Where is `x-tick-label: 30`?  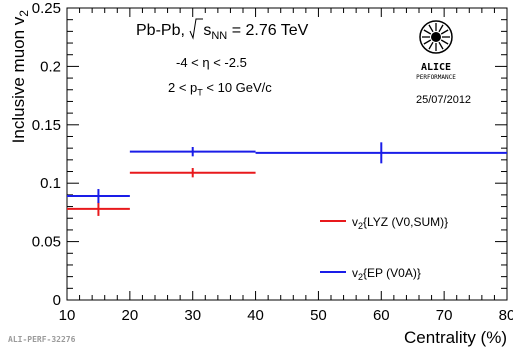
x-tick-label: 30 is located at coordinates (192, 315).